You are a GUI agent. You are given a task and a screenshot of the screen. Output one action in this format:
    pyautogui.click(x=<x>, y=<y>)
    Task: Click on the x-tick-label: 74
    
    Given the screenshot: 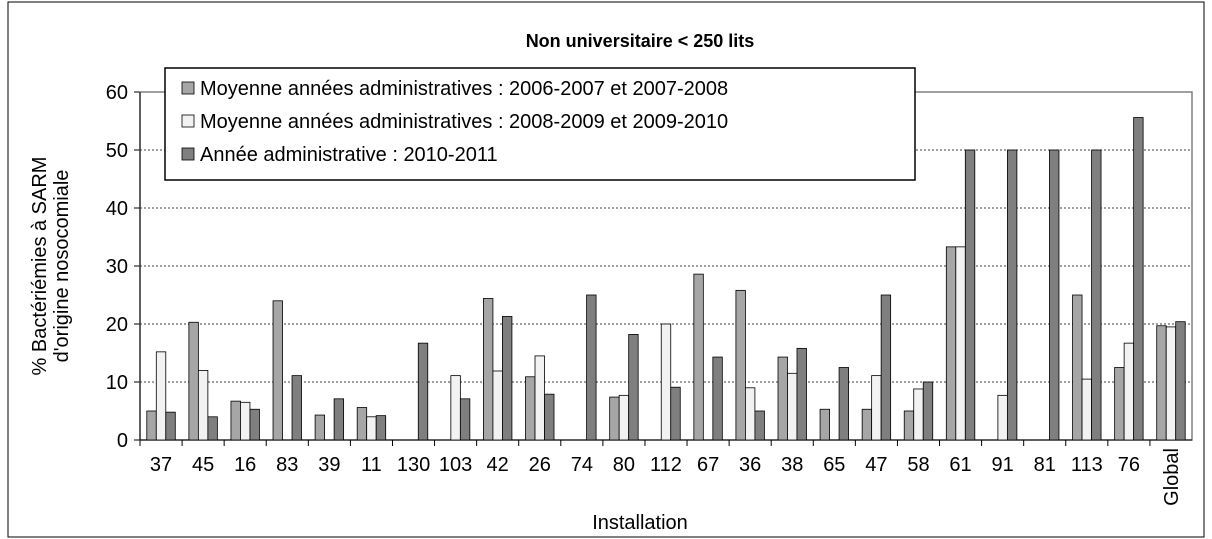 What is the action you would take?
    pyautogui.click(x=582, y=465)
    